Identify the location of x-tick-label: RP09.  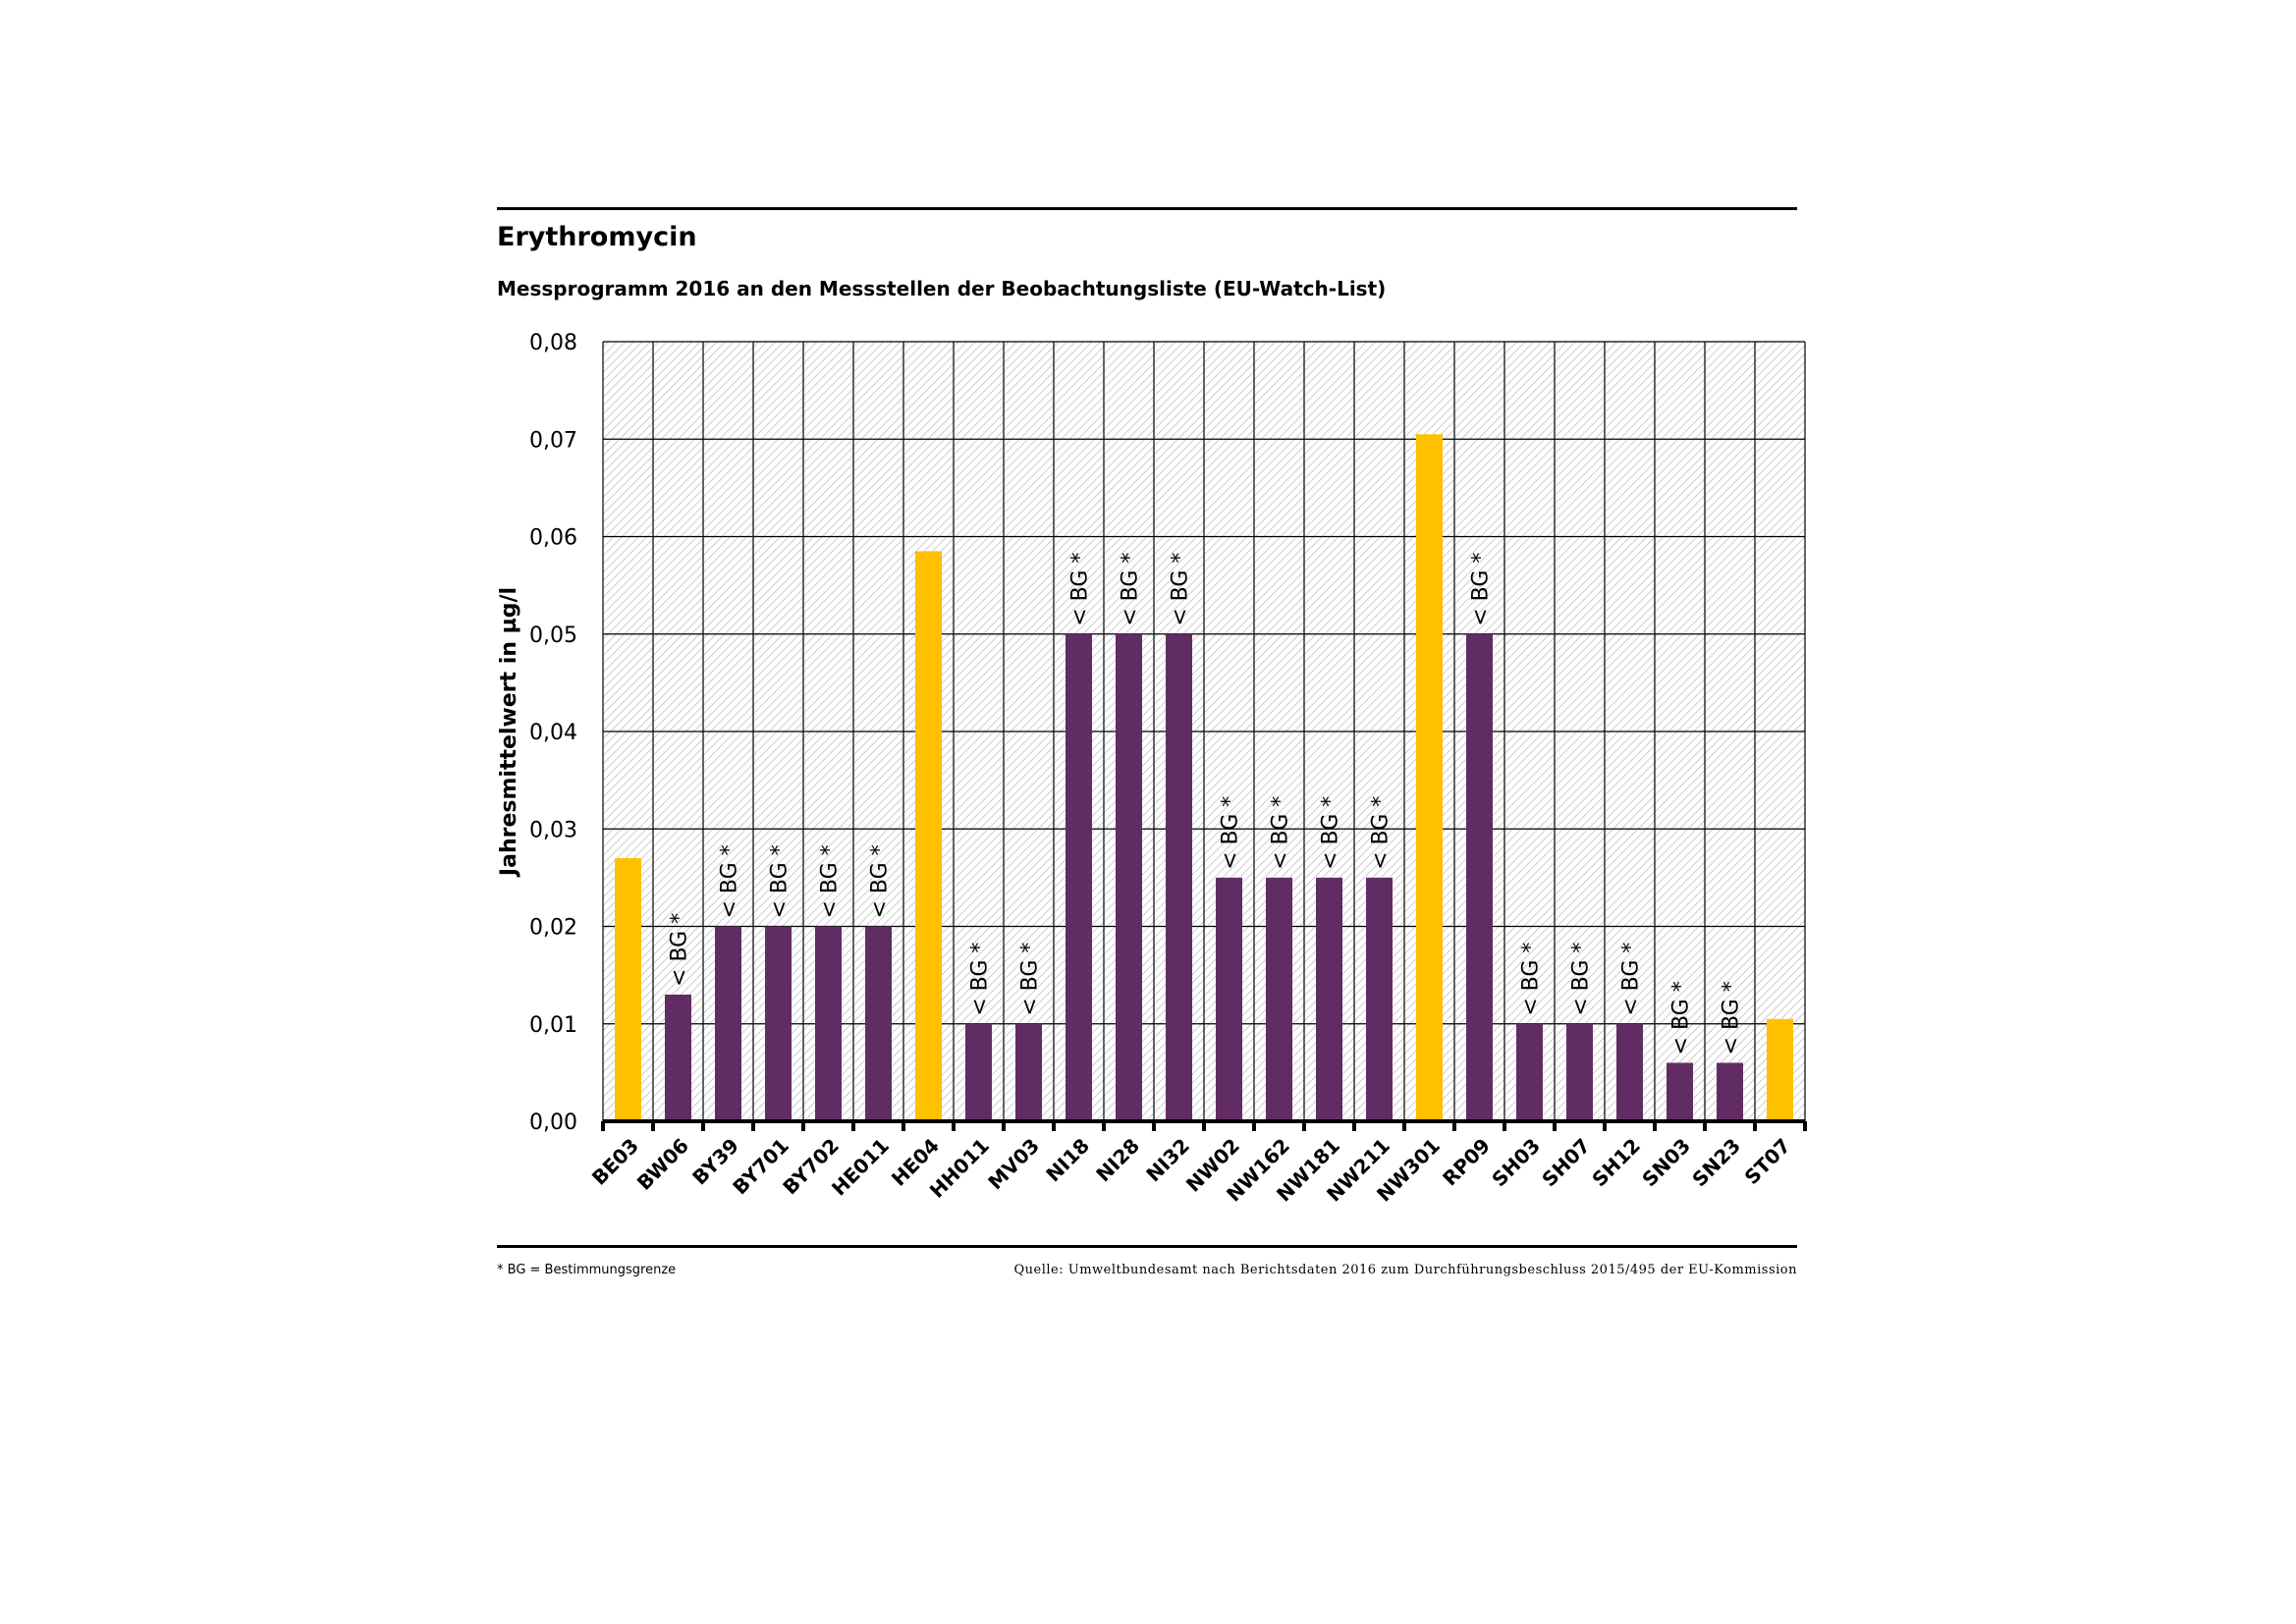
(1466, 1162).